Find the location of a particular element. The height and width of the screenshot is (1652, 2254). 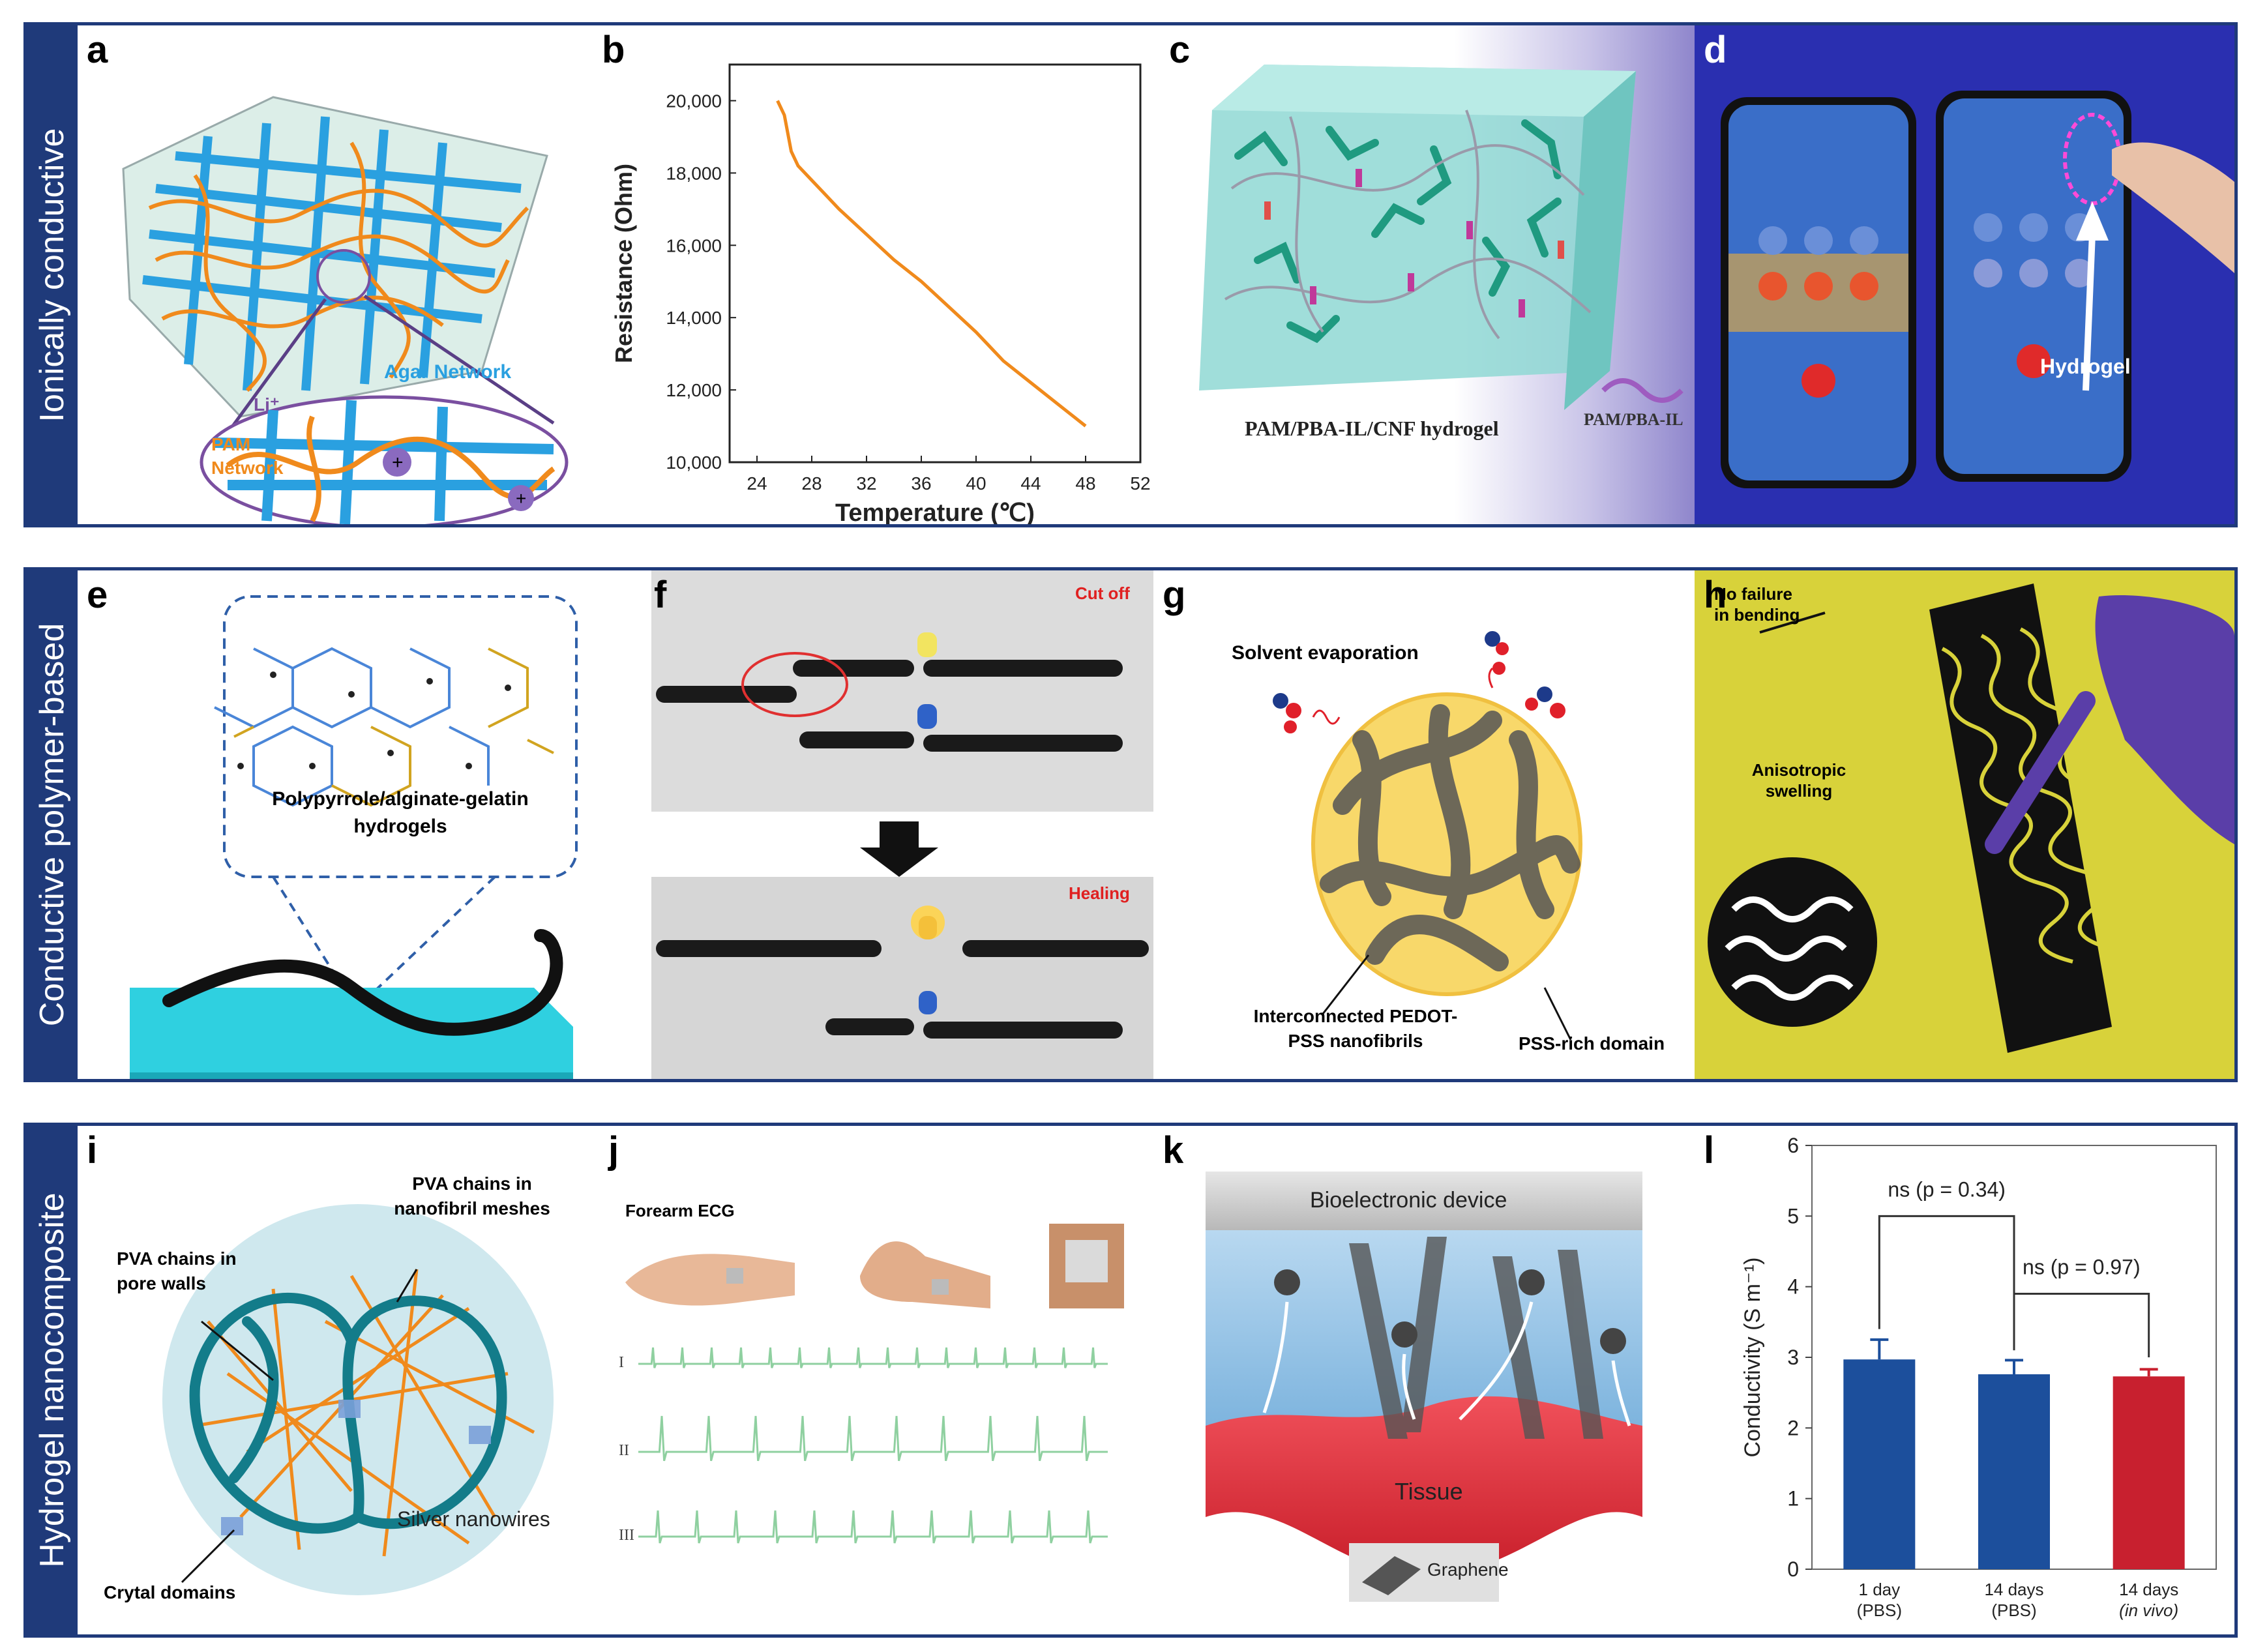

agar-network-label: Agar Network is located at coordinates (448, 372).